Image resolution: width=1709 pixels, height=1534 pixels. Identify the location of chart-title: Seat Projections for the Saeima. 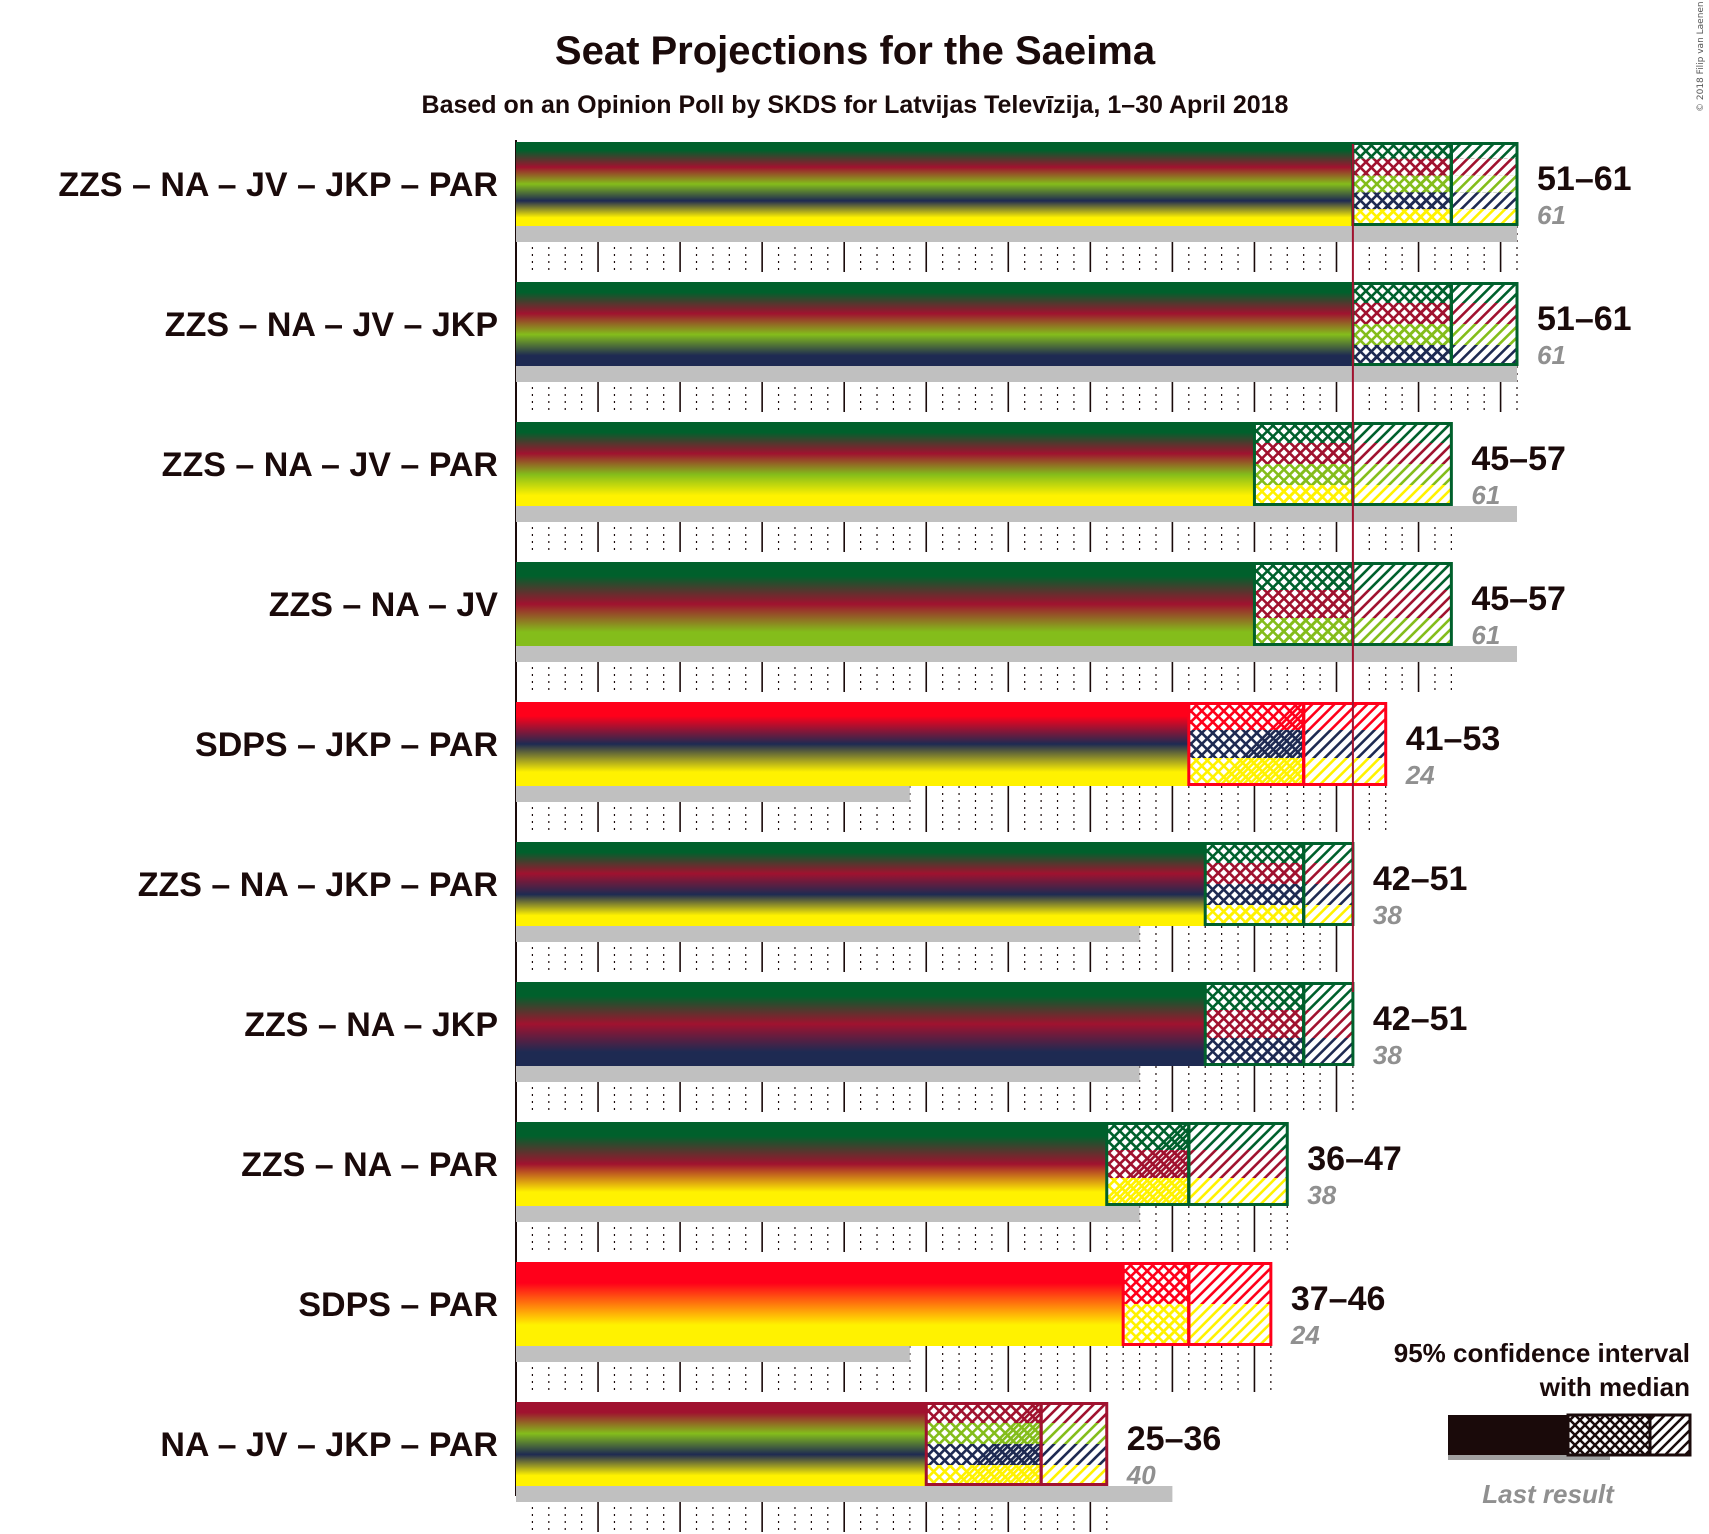
(855, 51).